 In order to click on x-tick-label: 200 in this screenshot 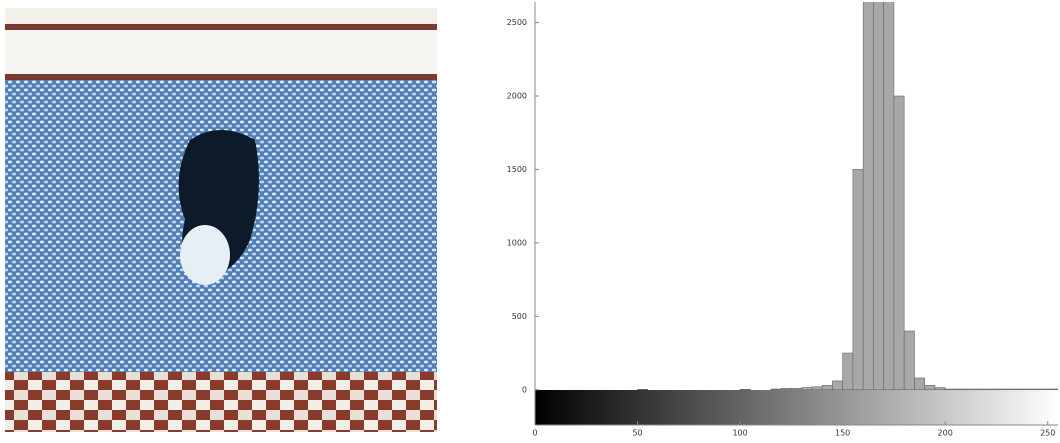, I will do `click(945, 433)`.